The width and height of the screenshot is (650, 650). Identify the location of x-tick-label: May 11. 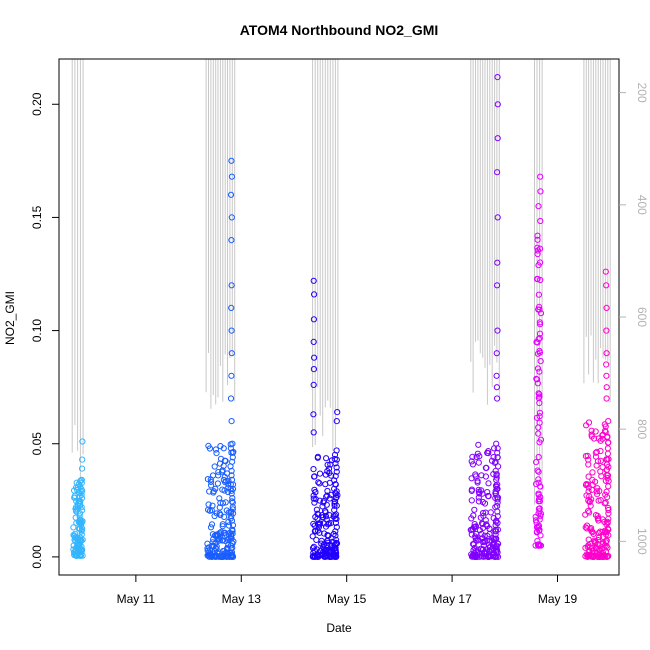
(136, 599).